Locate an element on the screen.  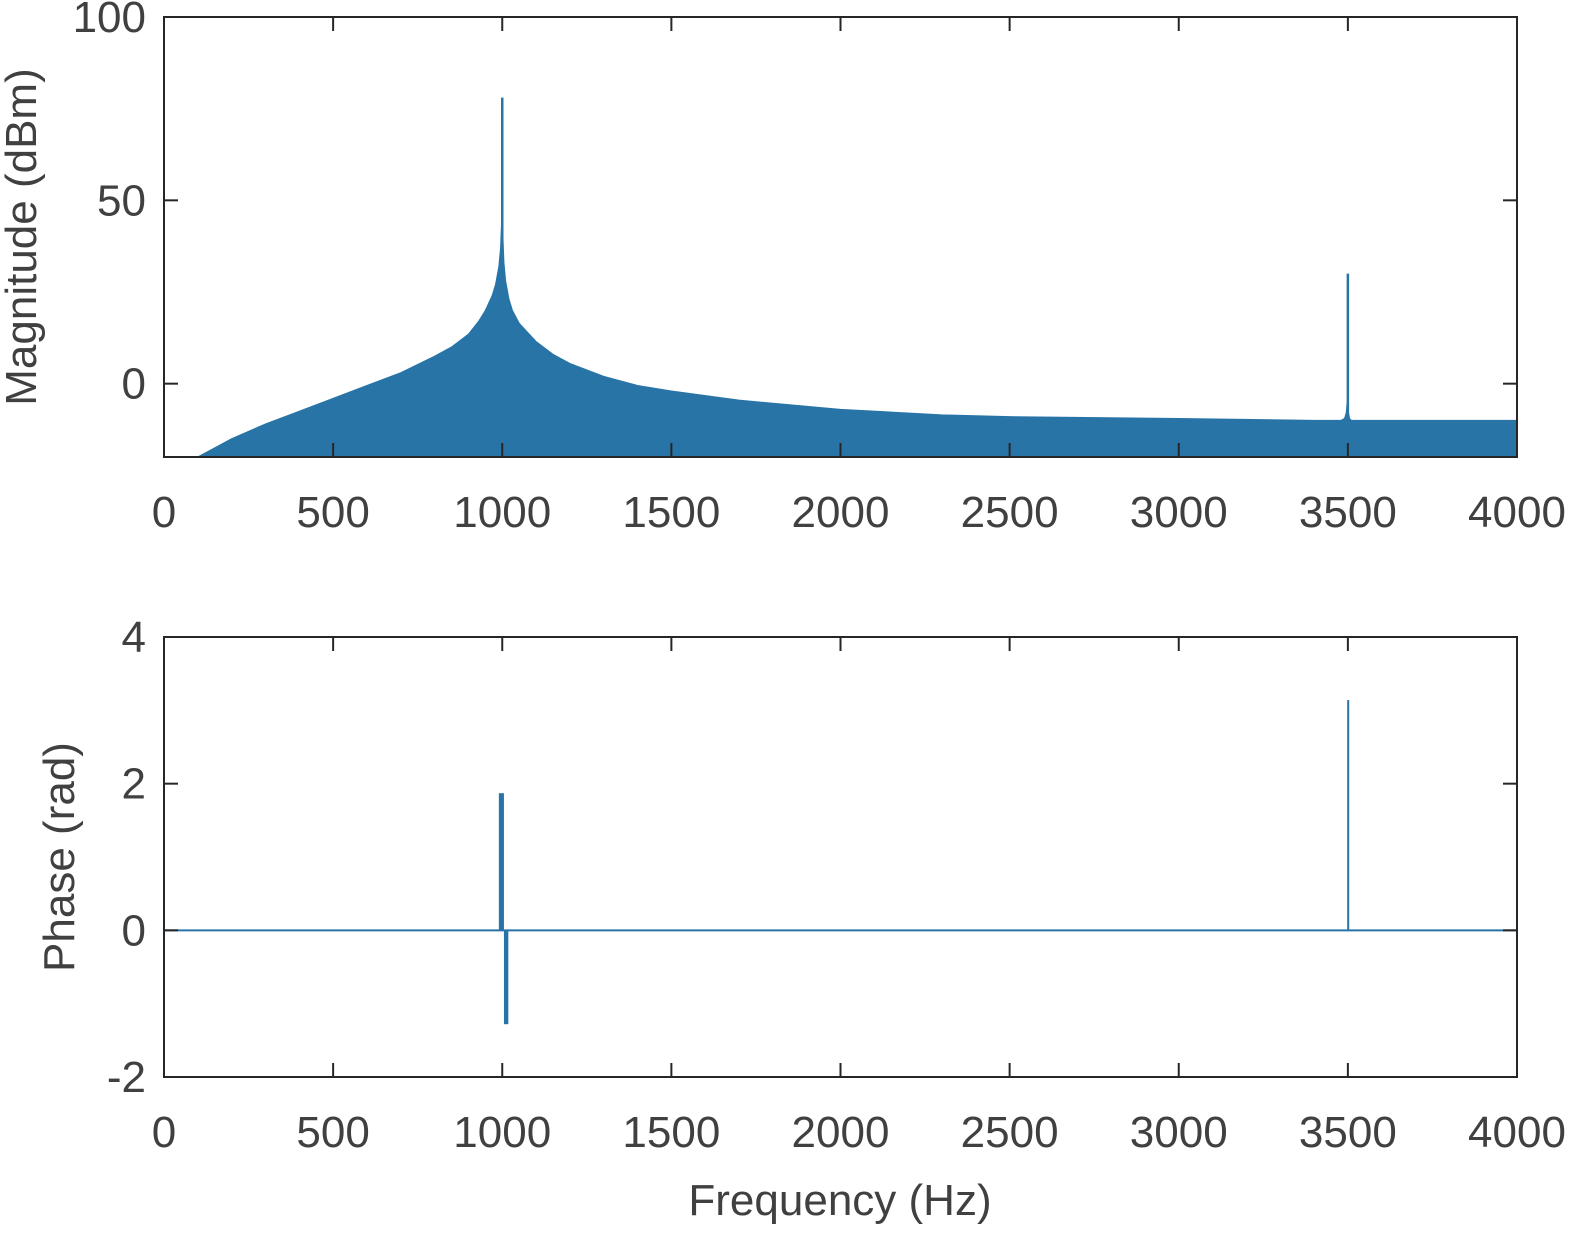
y-tick-label: 2 is located at coordinates (134, 784).